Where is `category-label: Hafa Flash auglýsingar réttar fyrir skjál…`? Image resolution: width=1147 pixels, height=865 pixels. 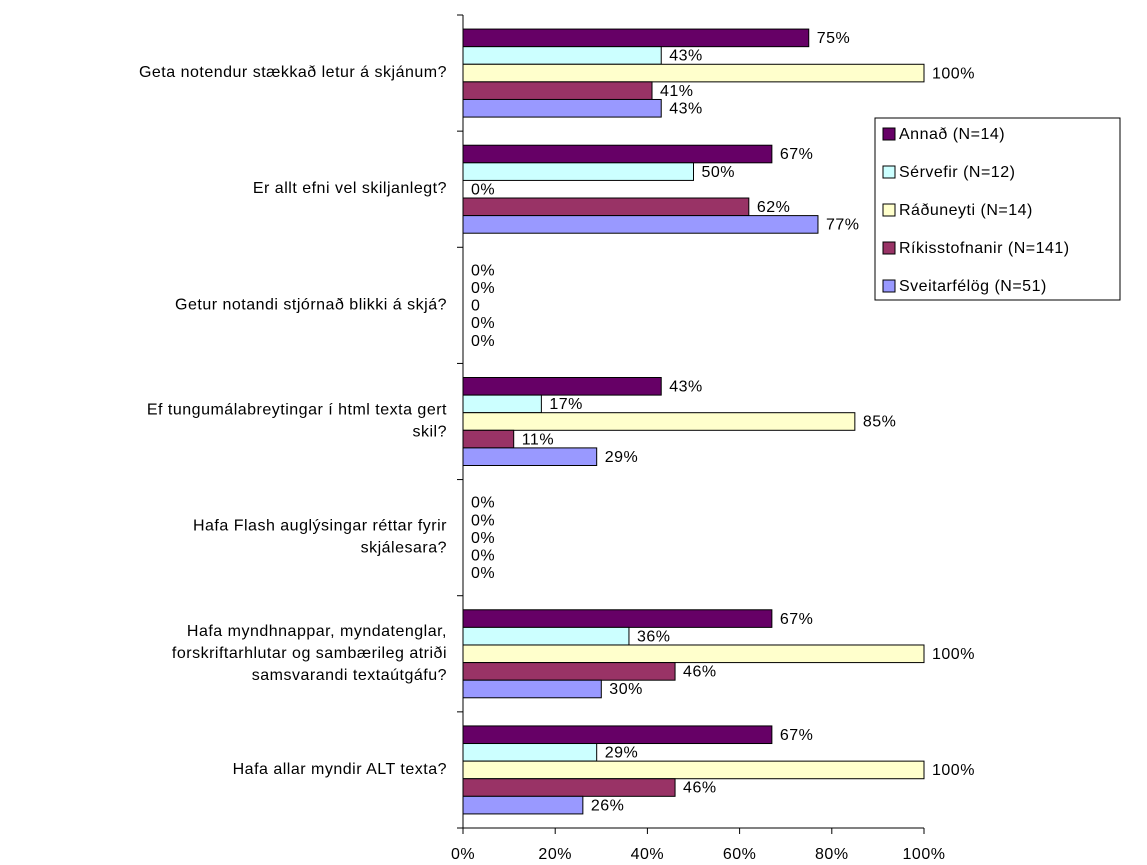 category-label: Hafa Flash auglýsingar réttar fyrir skjál… is located at coordinates (320, 537).